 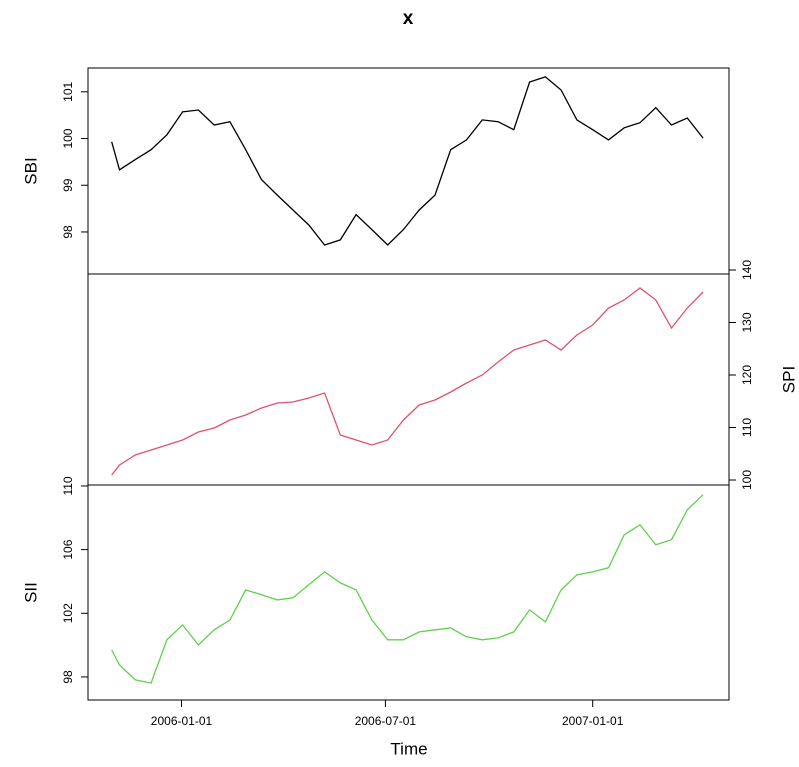 I want to click on y-tick-label: 140, so click(x=747, y=270).